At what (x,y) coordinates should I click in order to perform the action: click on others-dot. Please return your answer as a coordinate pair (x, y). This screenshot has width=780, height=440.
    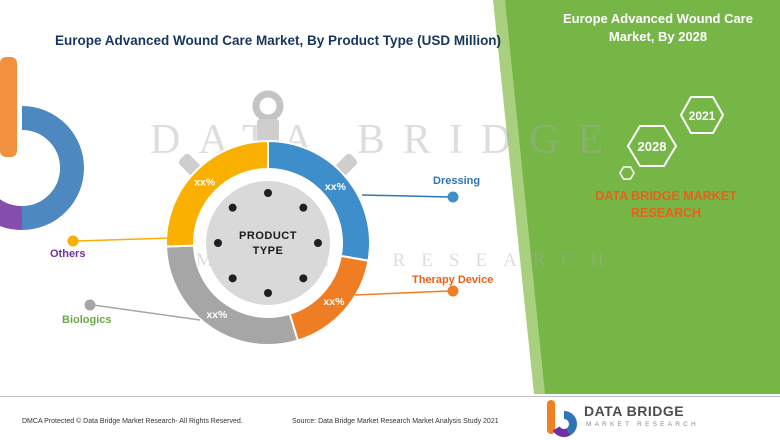
    Looking at the image, I should click on (73, 241).